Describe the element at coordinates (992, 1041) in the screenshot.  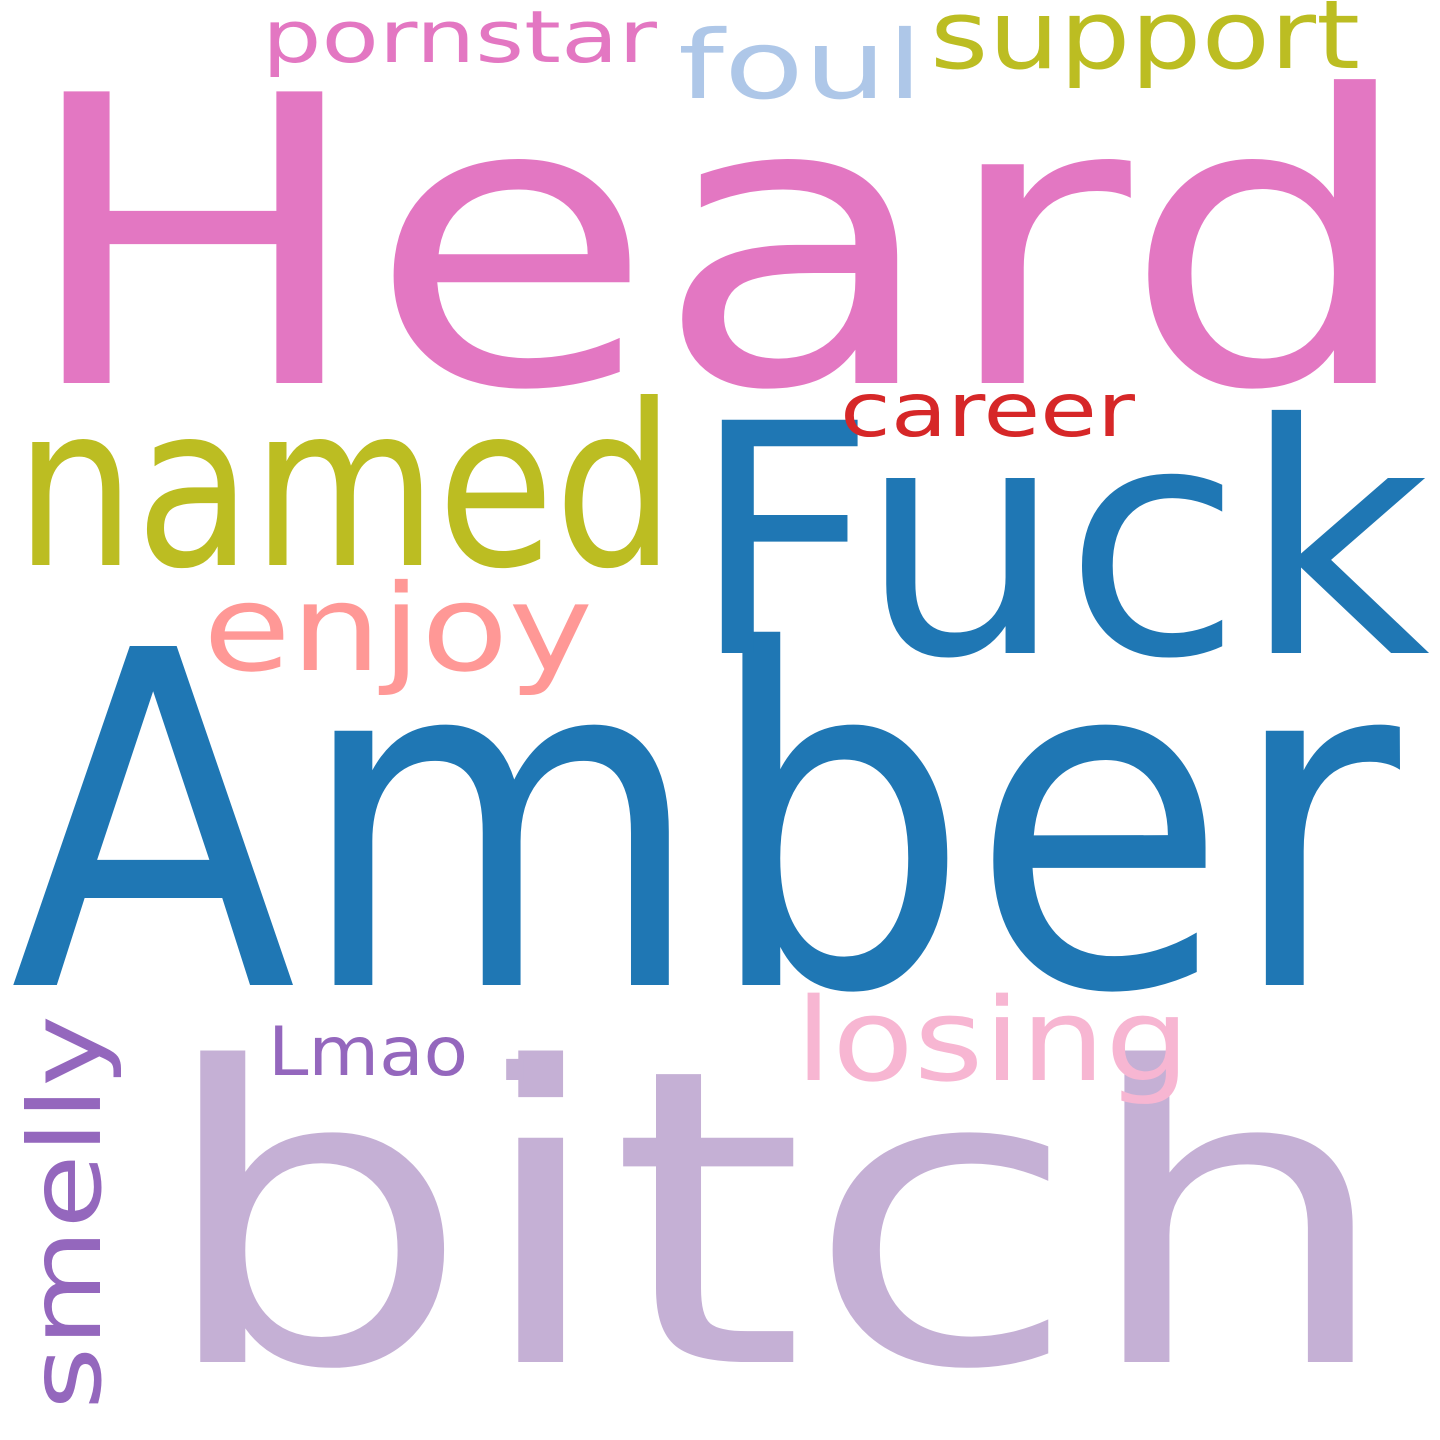
I see `word-losing: losing` at that location.